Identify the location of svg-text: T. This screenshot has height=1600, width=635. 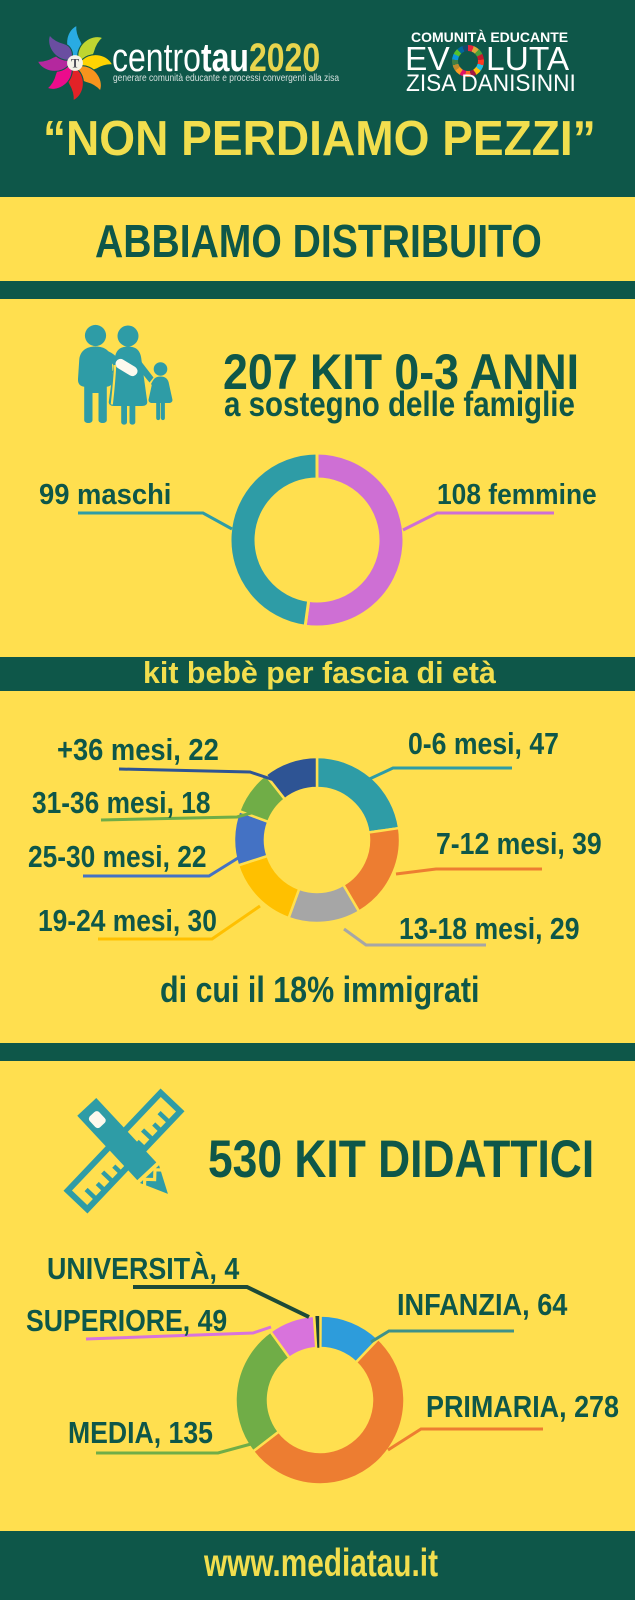
(75, 63).